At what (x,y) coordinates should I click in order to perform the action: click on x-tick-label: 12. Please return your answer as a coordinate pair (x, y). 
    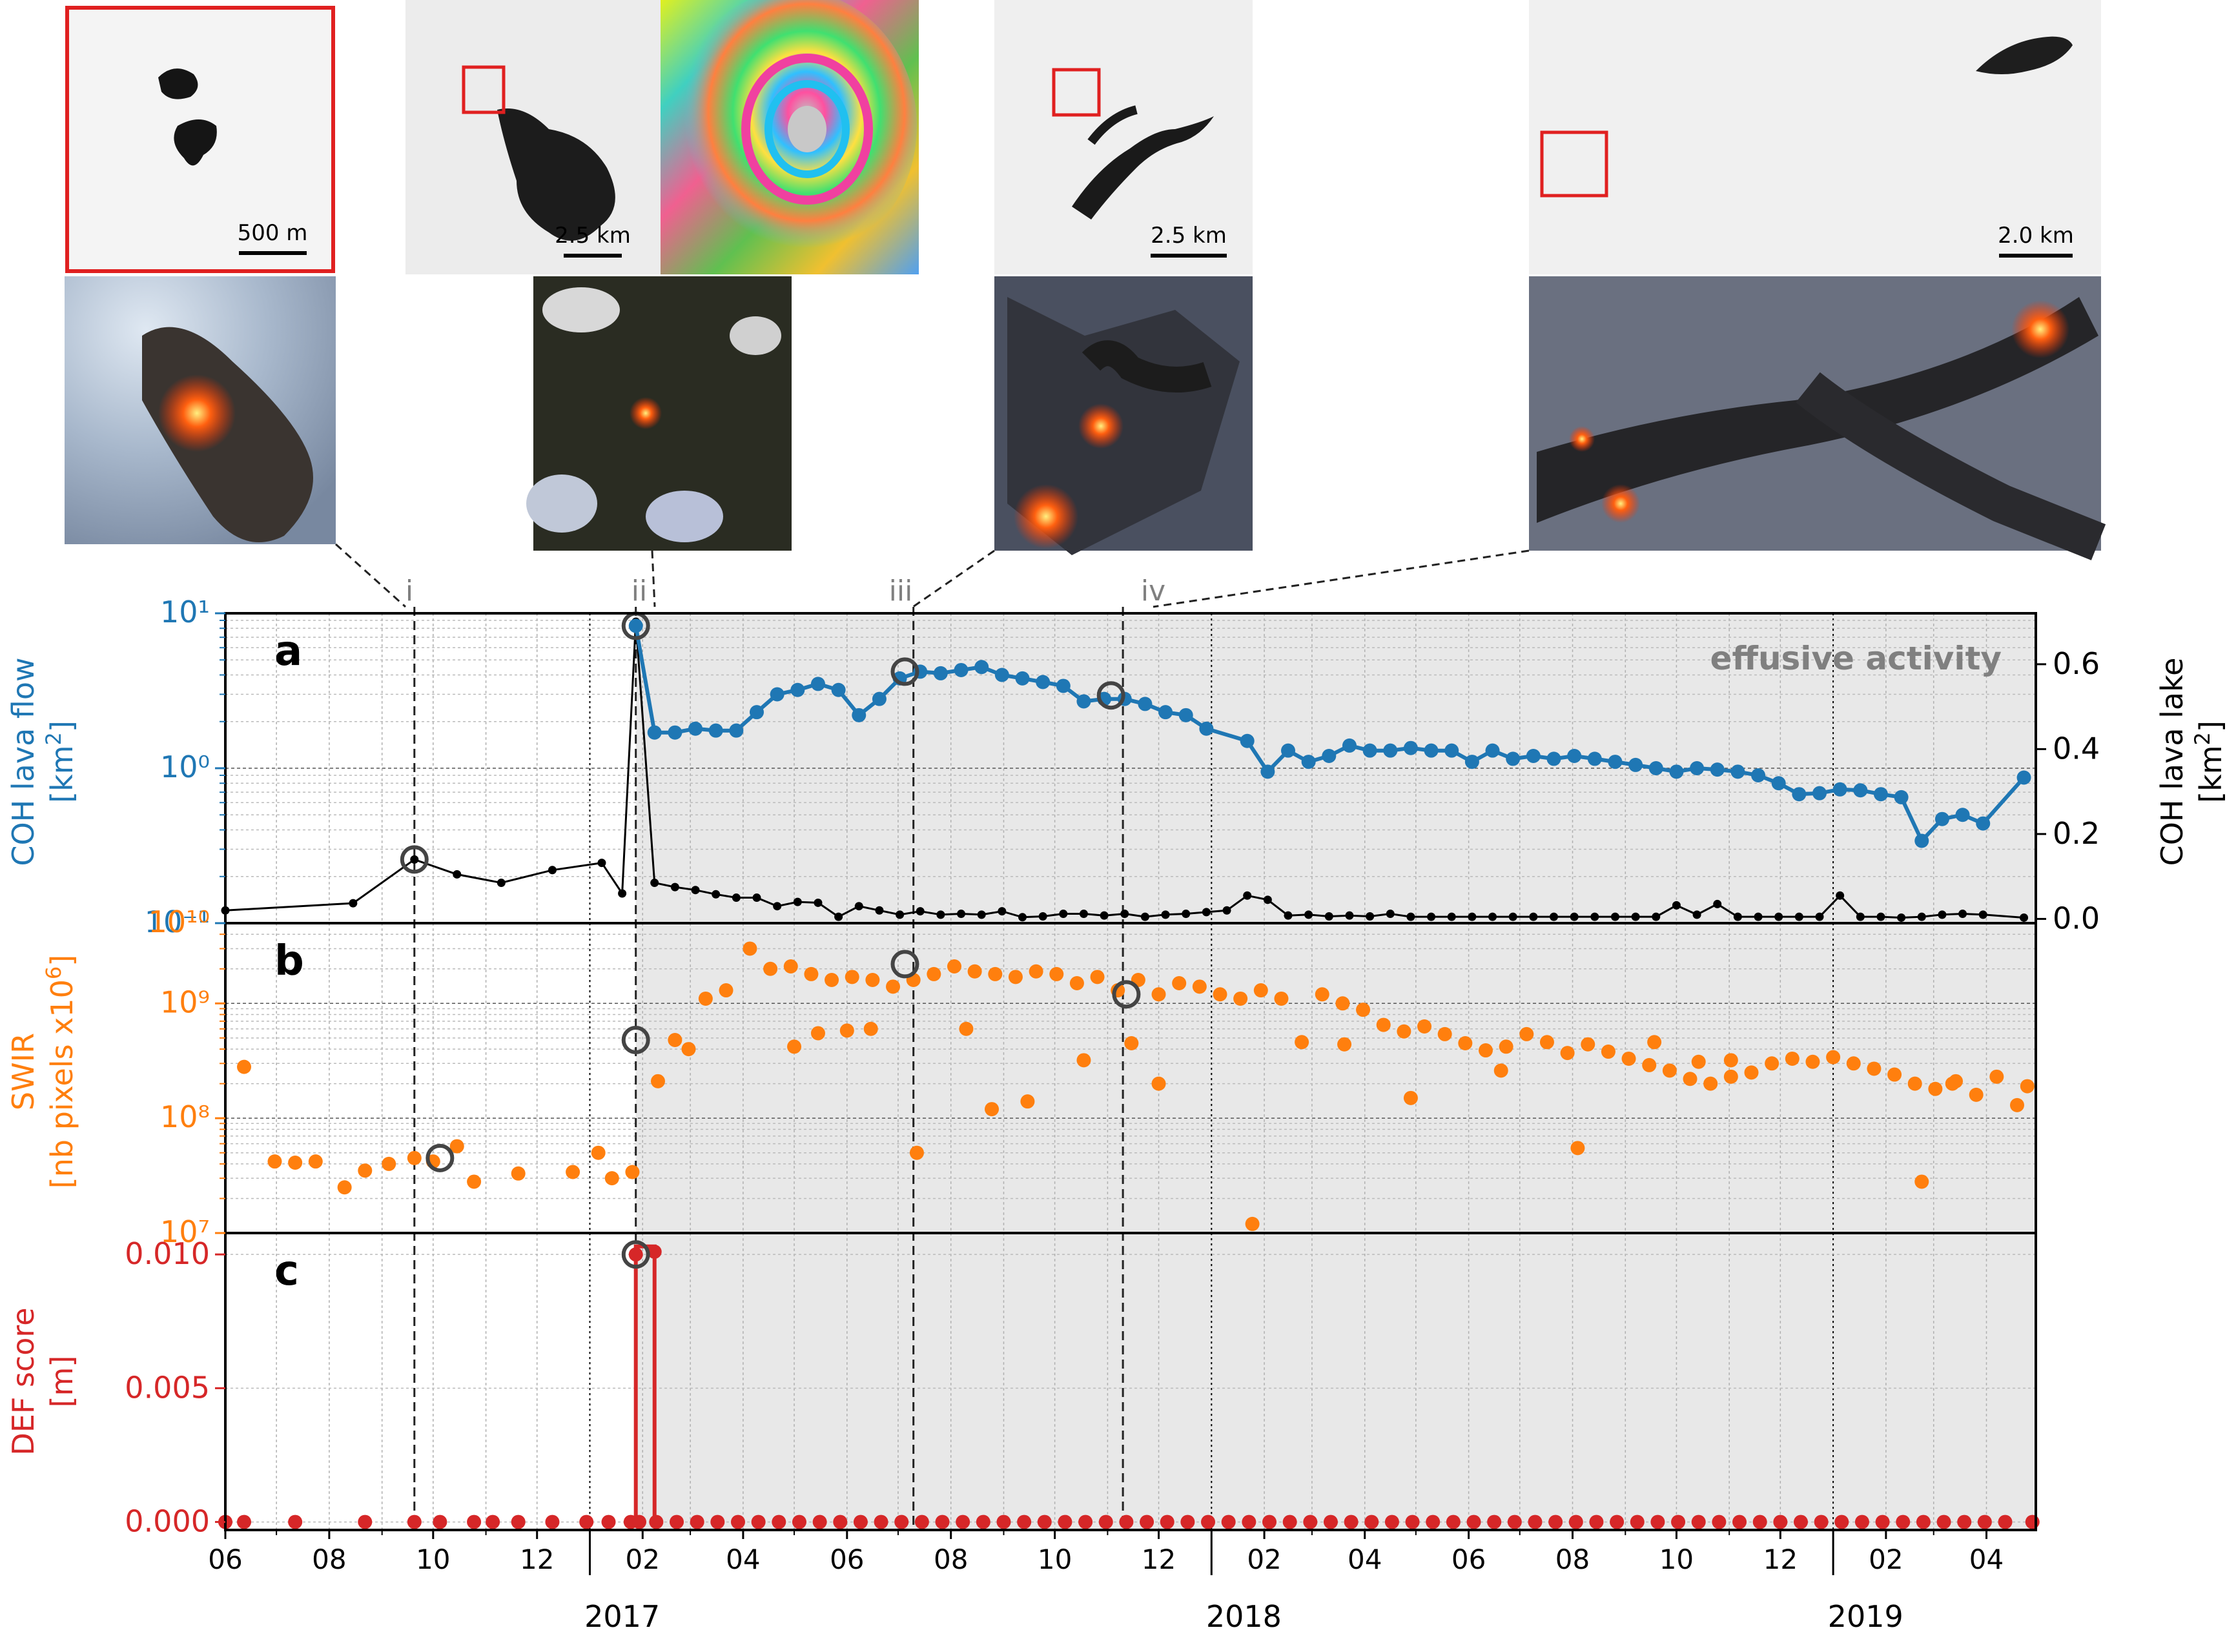
    Looking at the image, I should click on (537, 1559).